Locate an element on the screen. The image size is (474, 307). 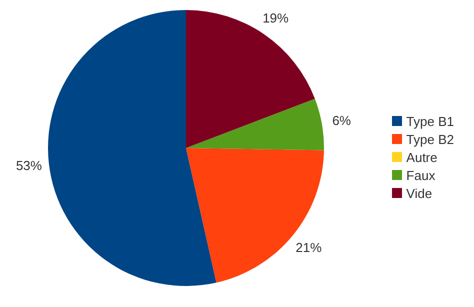
legend-label: Autre is located at coordinates (422, 157).